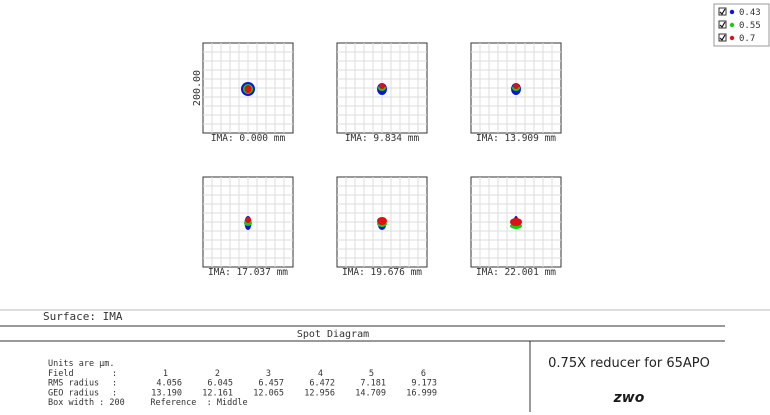  What do you see at coordinates (750, 26) in the screenshot?
I see `legend-label: 0.55` at bounding box center [750, 26].